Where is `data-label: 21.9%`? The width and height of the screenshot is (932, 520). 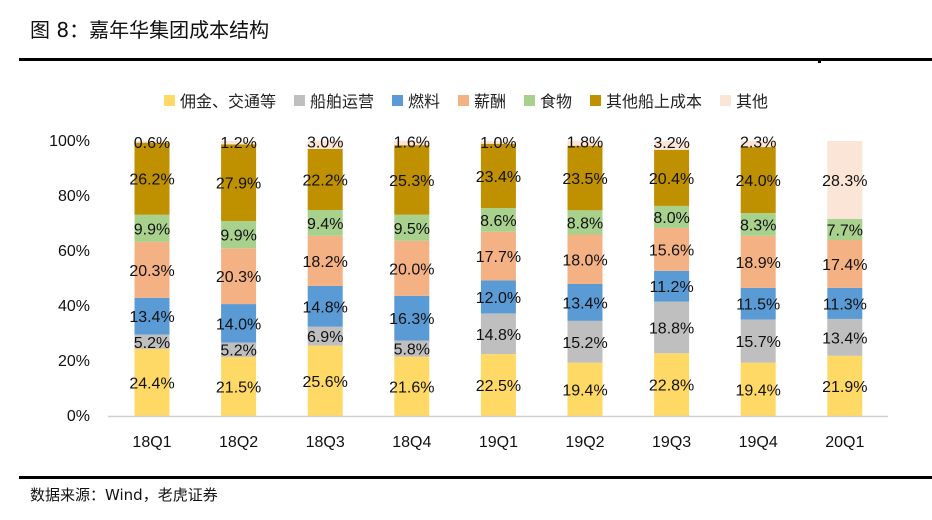 data-label: 21.9% is located at coordinates (844, 387).